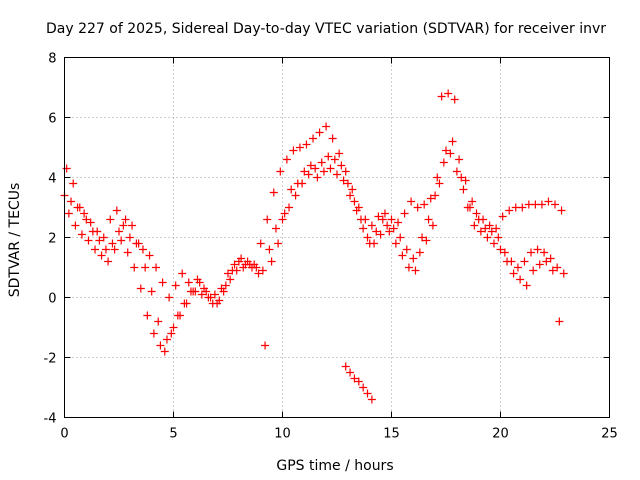  I want to click on x-tick-label: 5, so click(173, 434).